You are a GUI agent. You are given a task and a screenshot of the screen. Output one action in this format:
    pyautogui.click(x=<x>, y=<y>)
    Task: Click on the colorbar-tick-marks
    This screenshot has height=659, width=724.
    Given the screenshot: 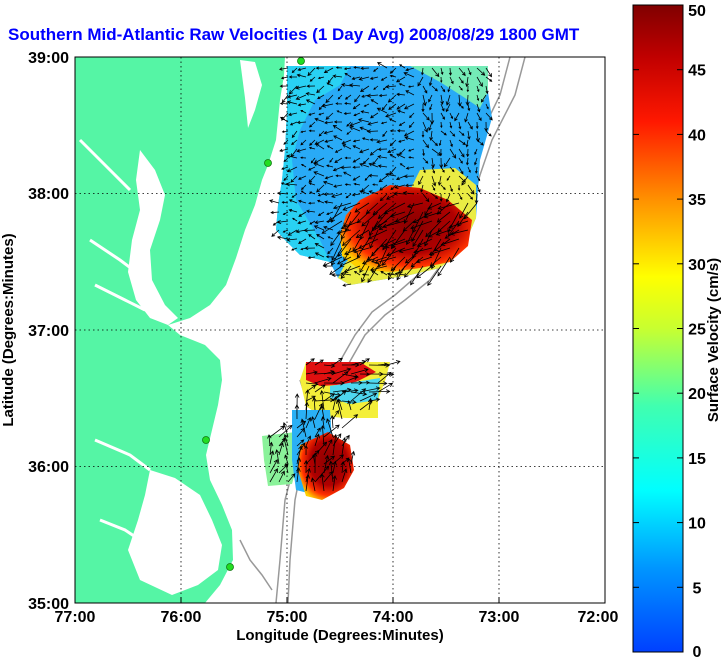 What is the action you would take?
    pyautogui.click(x=658, y=328)
    